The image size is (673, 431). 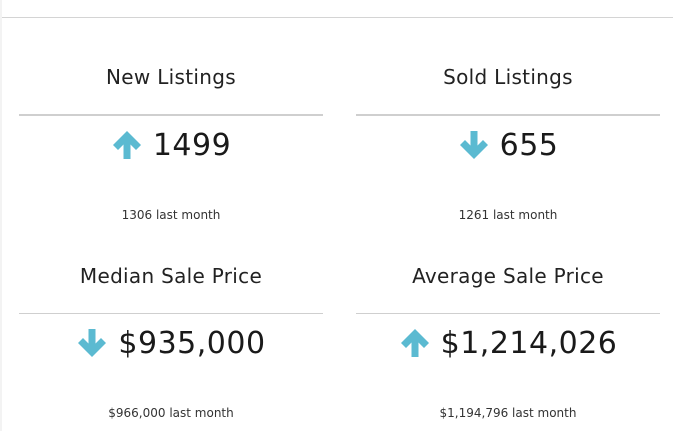 What do you see at coordinates (192, 145) in the screenshot?
I see `stat-value: 1499` at bounding box center [192, 145].